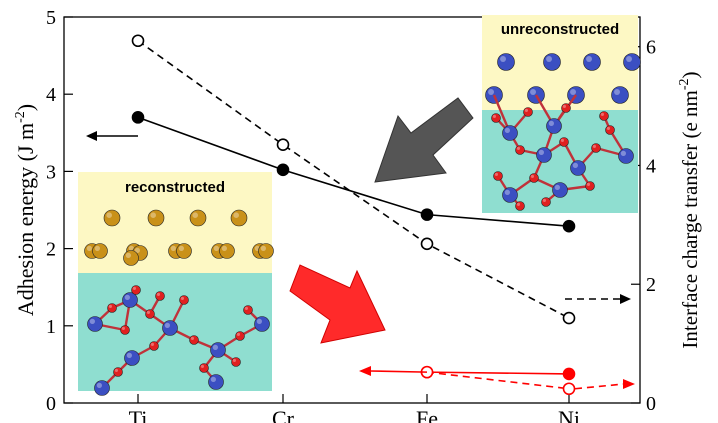 This screenshot has width=718, height=423. Describe the element at coordinates (51, 250) in the screenshot. I see `left-y-tick-label: 2` at that location.